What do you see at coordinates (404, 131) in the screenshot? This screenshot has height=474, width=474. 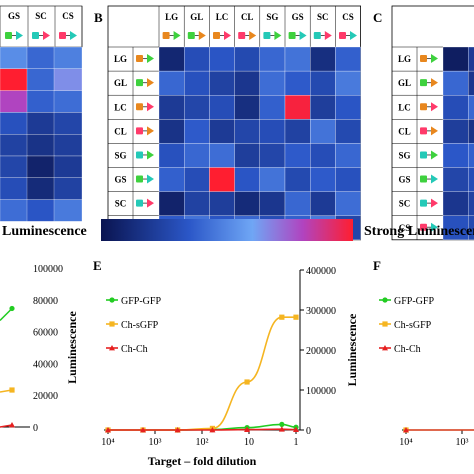 I see `heatmap-c-row-header: CL` at bounding box center [404, 131].